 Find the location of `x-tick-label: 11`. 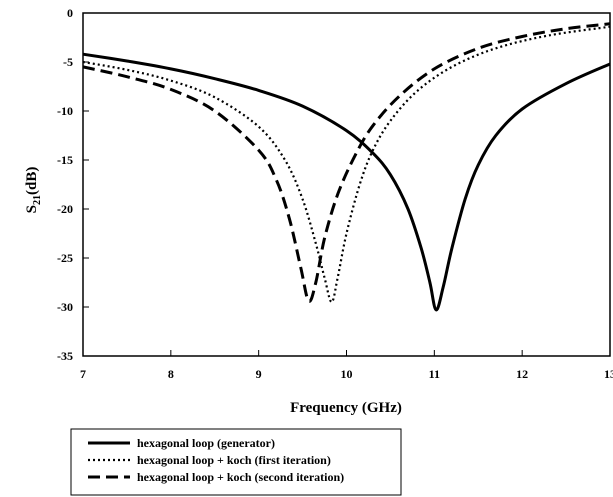

x-tick-label: 11 is located at coordinates (434, 374).